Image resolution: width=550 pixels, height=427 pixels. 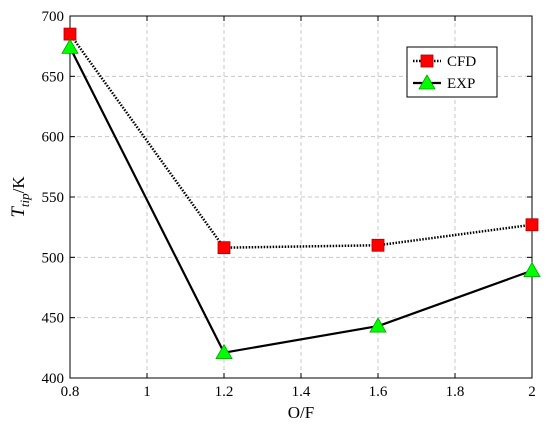 I want to click on x-tick-label: 1, so click(x=147, y=392).